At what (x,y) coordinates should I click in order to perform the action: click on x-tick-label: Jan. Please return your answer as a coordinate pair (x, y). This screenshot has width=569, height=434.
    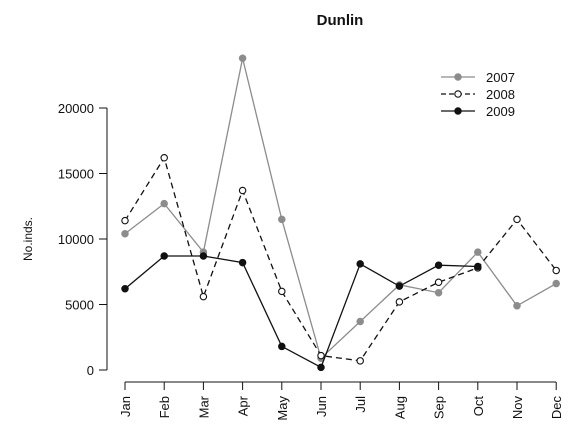
    Looking at the image, I should click on (125, 406).